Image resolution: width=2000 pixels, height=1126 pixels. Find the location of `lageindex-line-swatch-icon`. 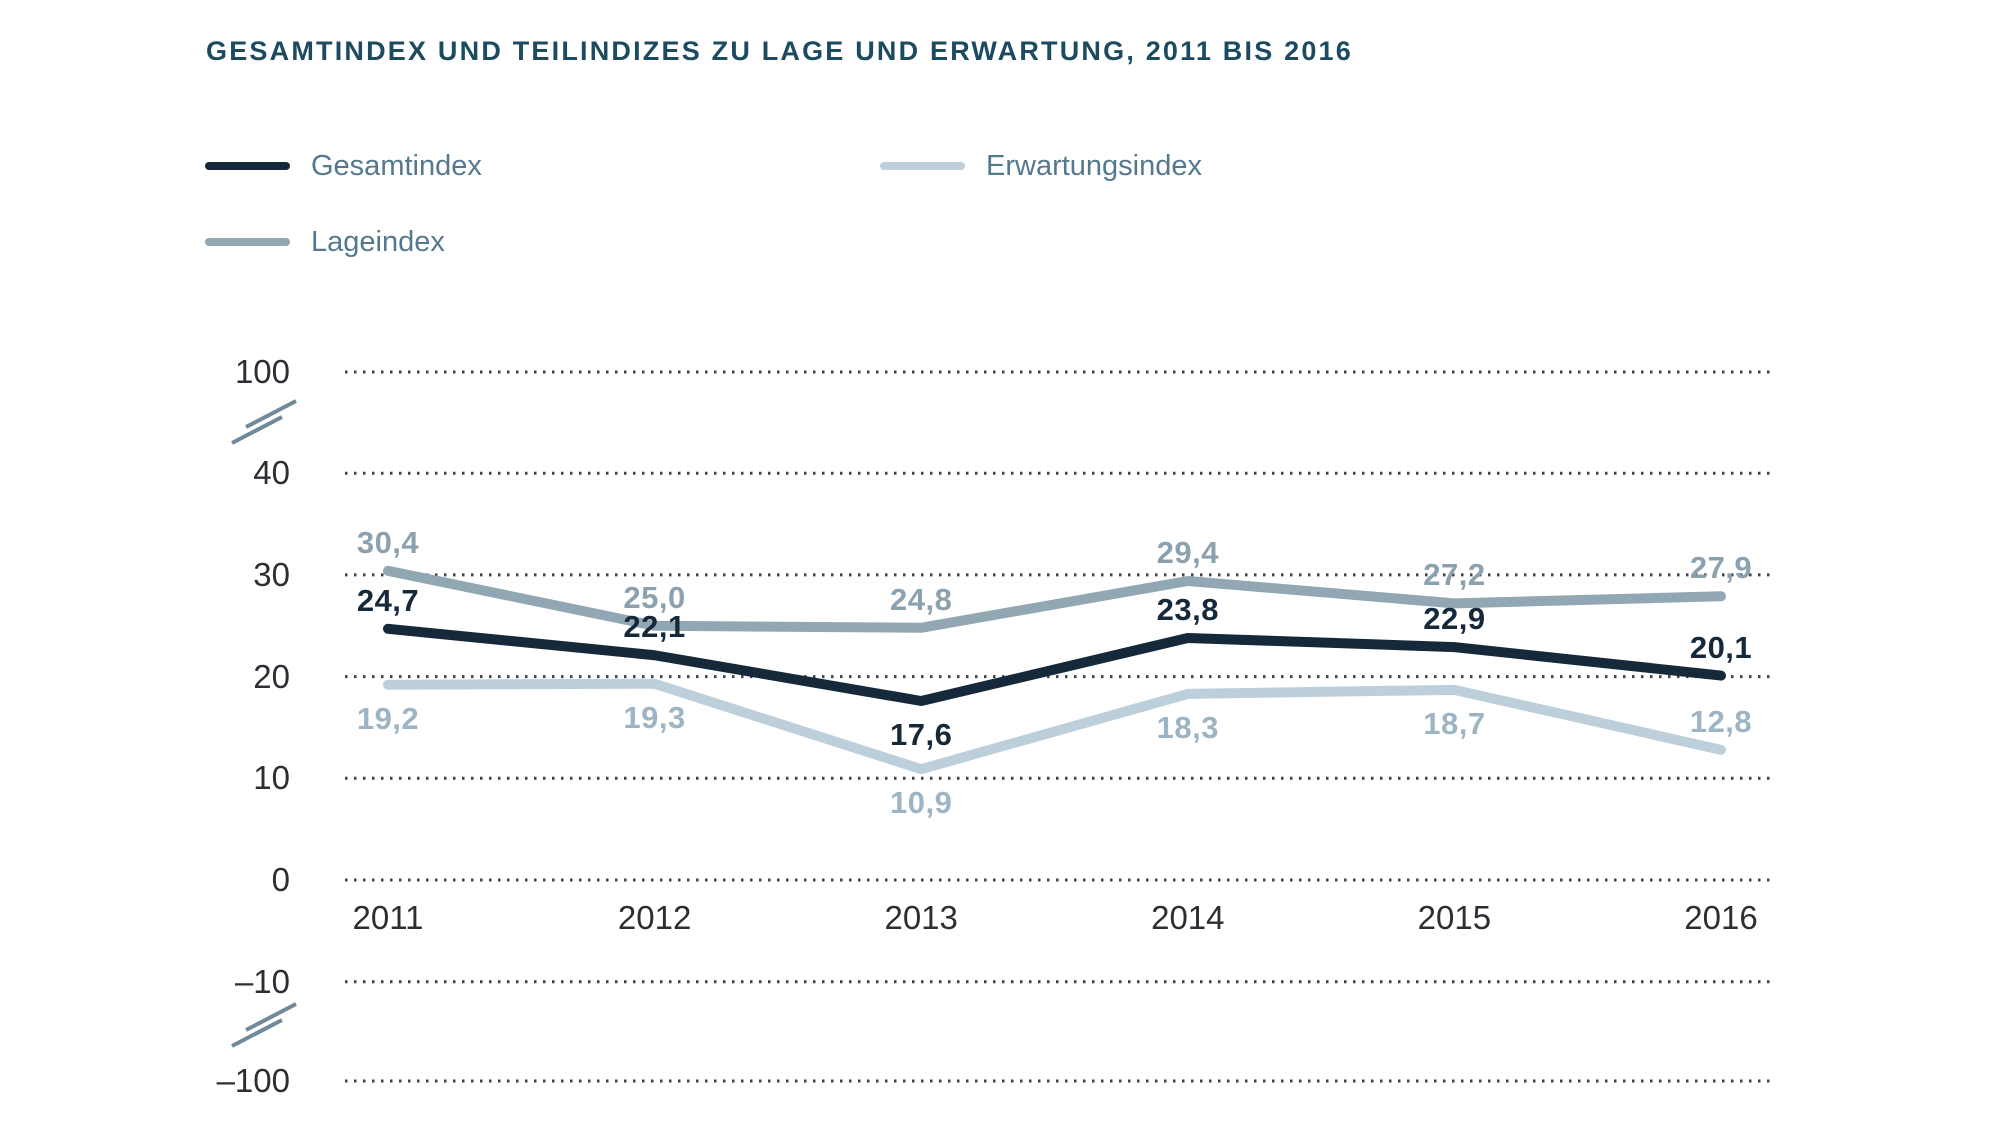

lageindex-line-swatch-icon is located at coordinates (247, 242).